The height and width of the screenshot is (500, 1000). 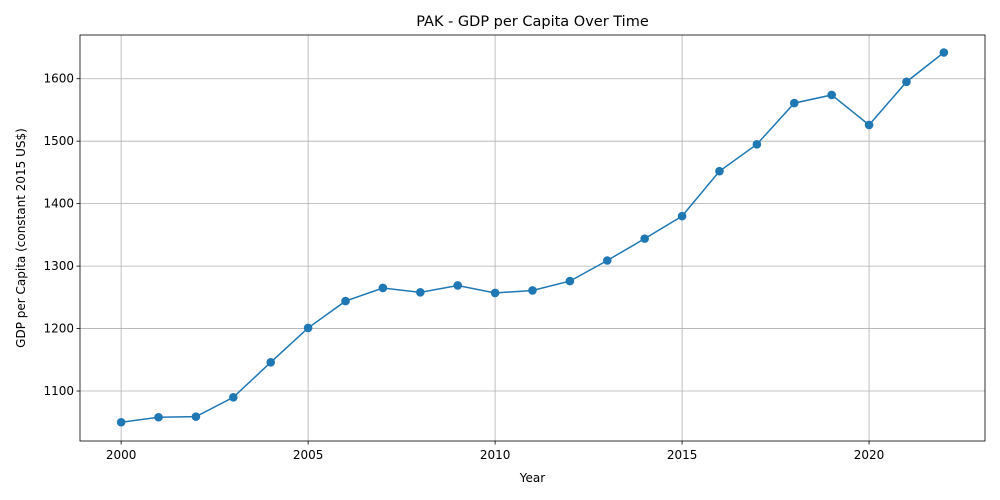 I want to click on y-tick-label: 1600, so click(x=58, y=79).